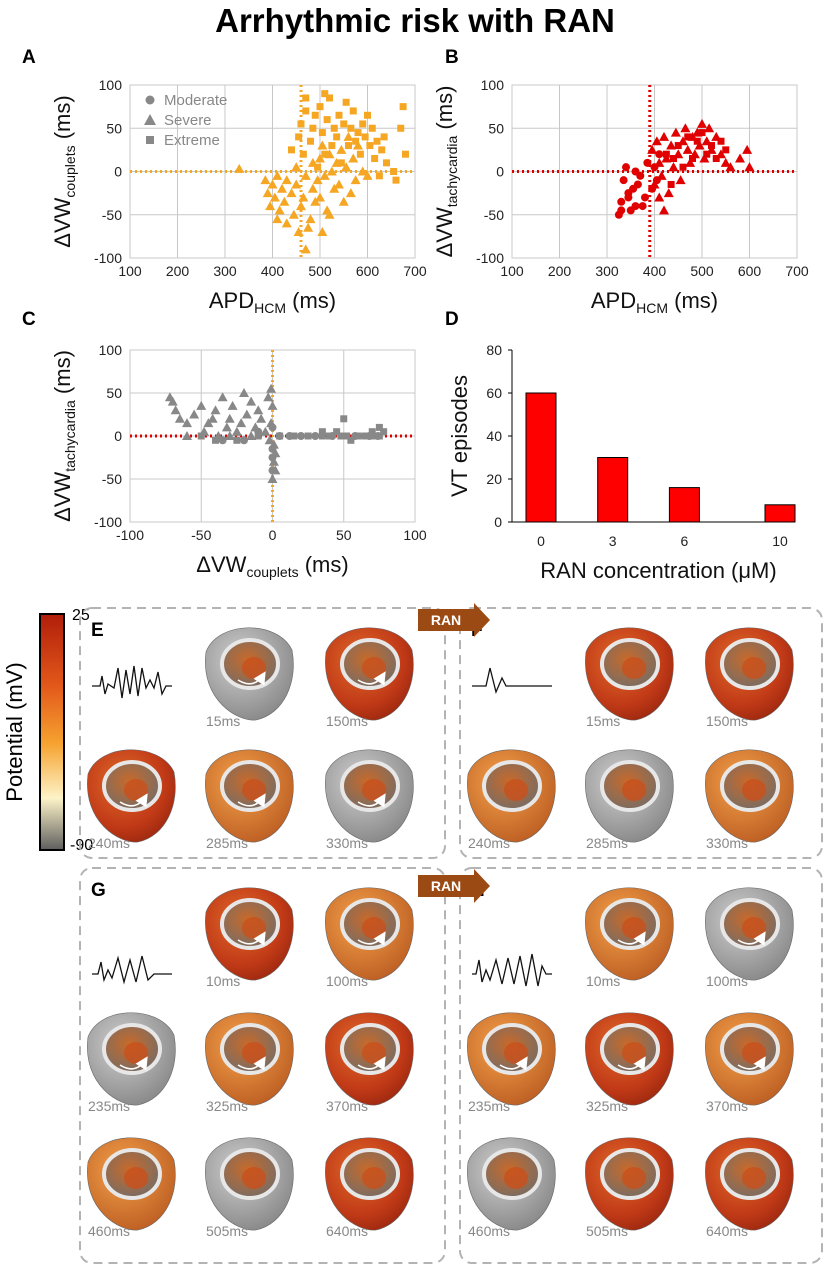  I want to click on legend-label: Severe, so click(188, 120).